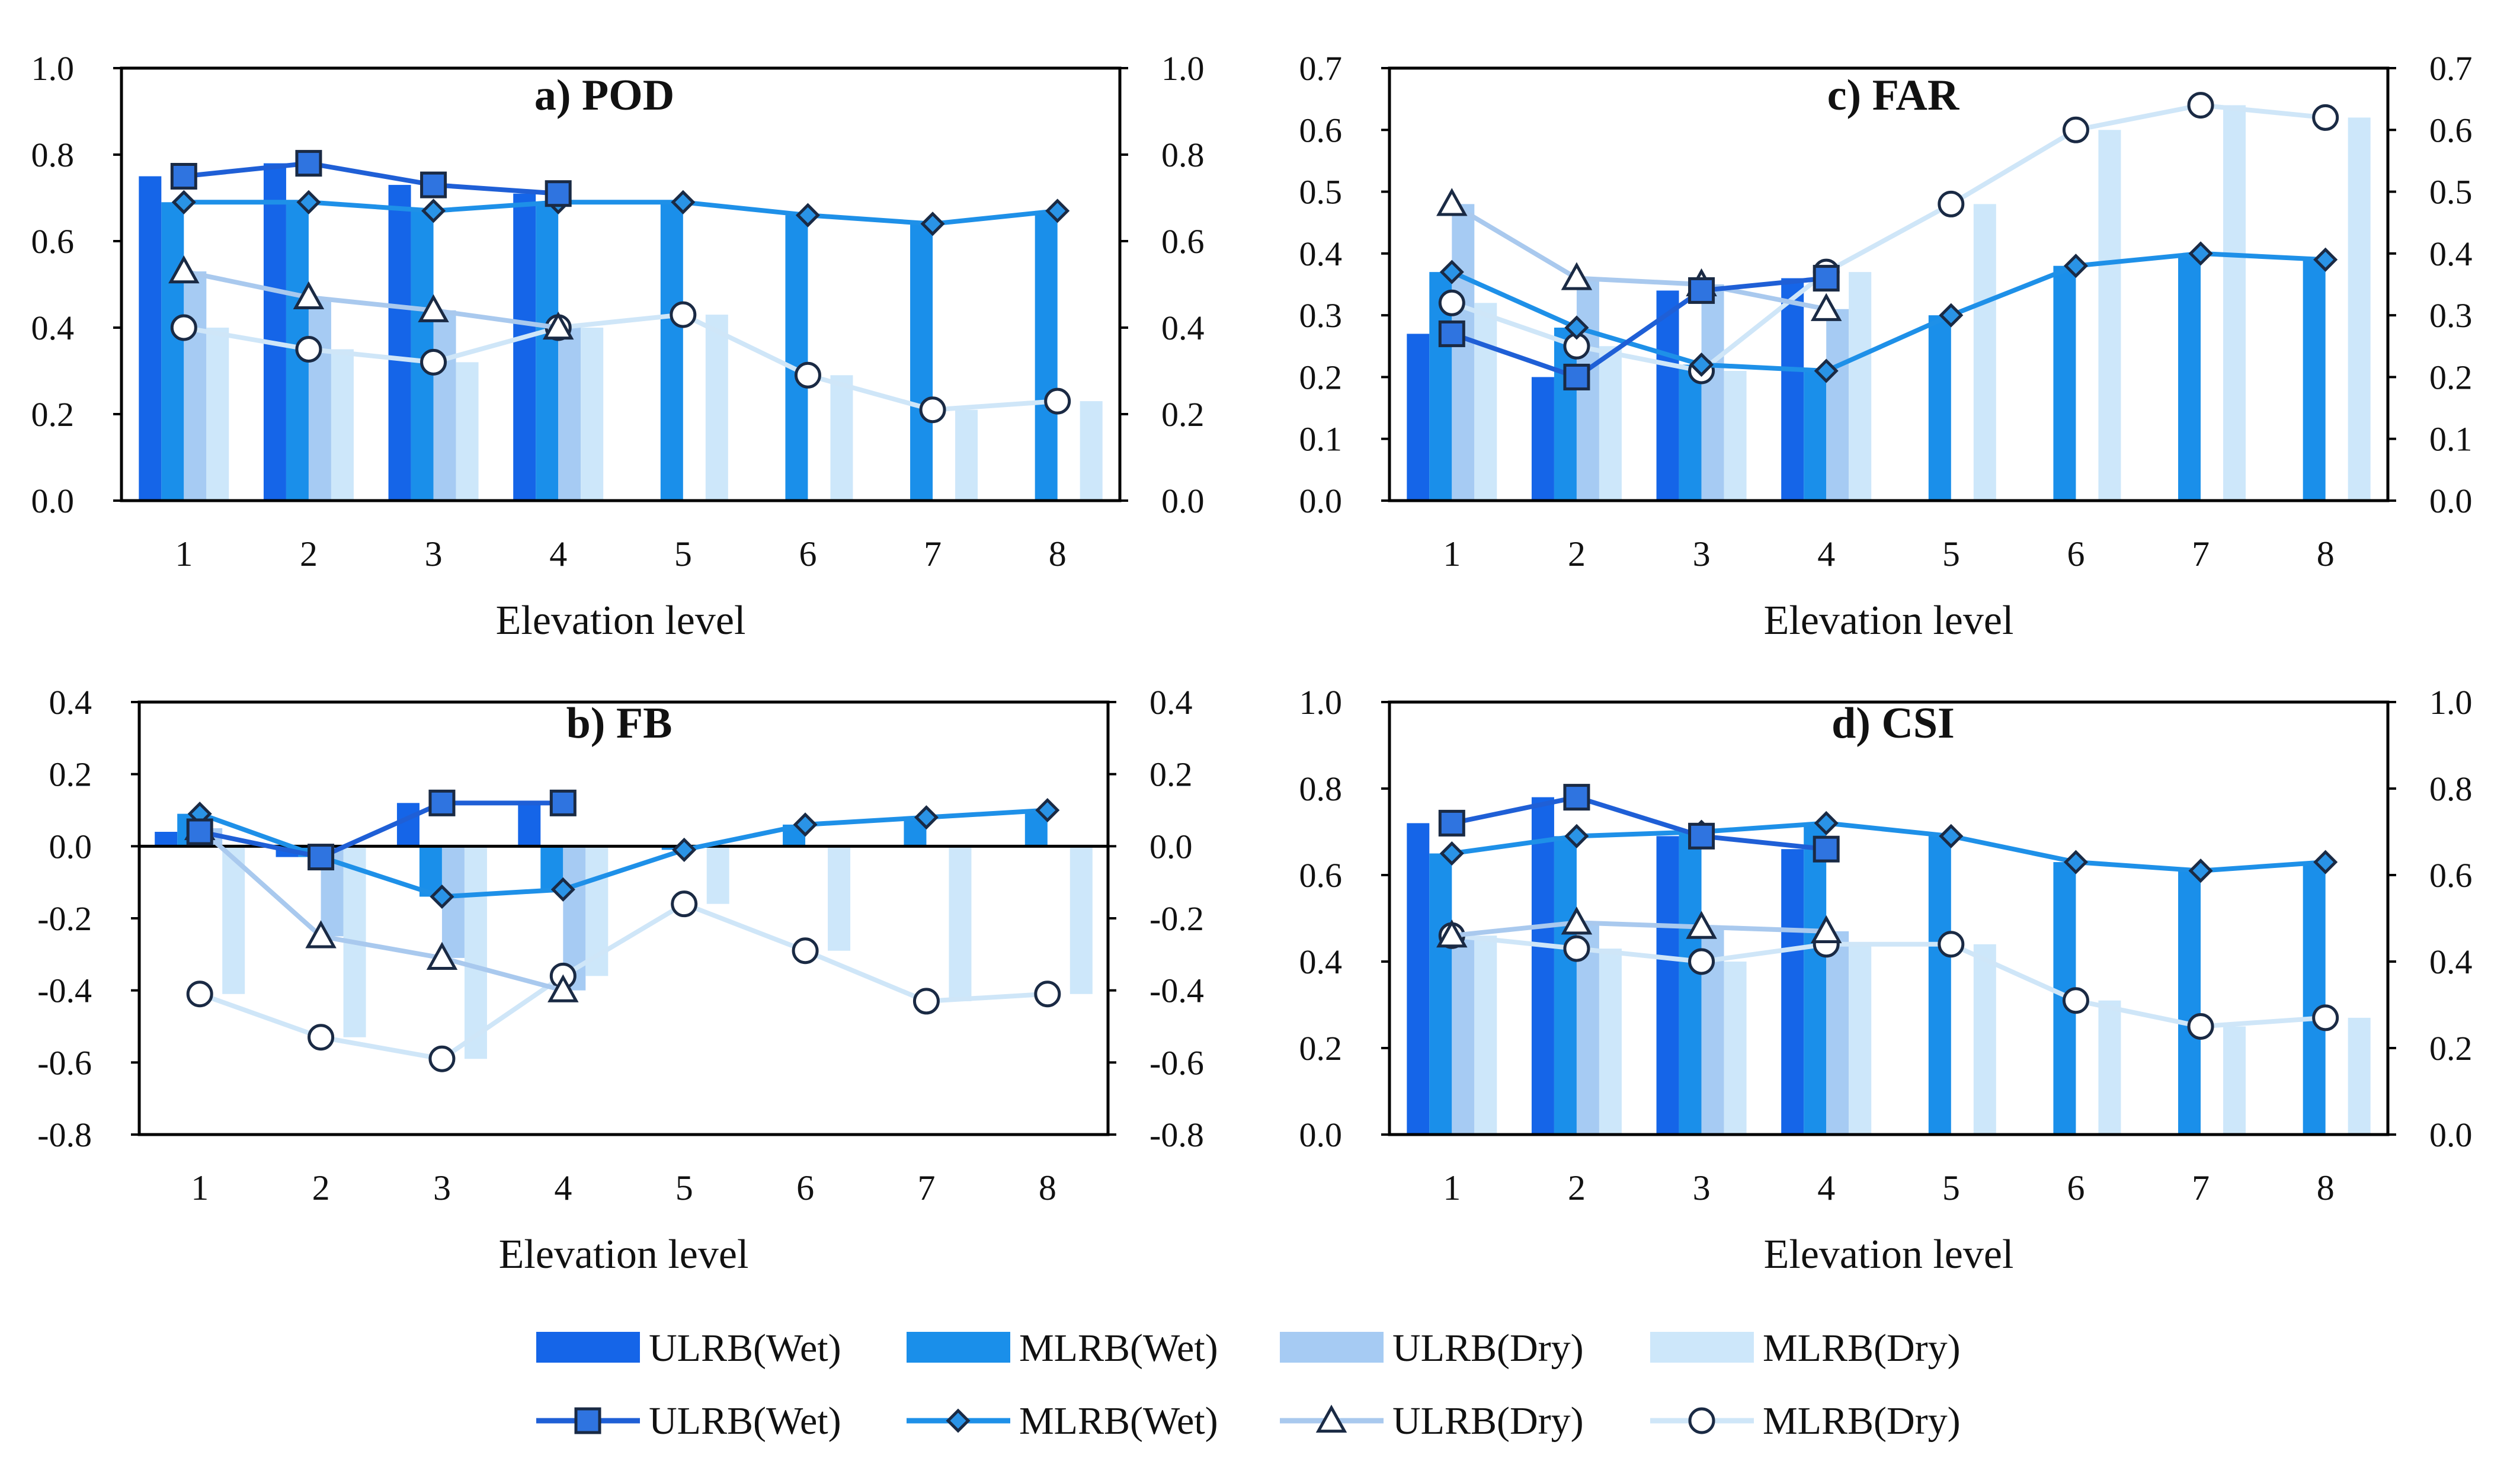 This screenshot has height=1461, width=2520. What do you see at coordinates (468, 432) in the screenshot?
I see `bar-pod-s3-c3` at bounding box center [468, 432].